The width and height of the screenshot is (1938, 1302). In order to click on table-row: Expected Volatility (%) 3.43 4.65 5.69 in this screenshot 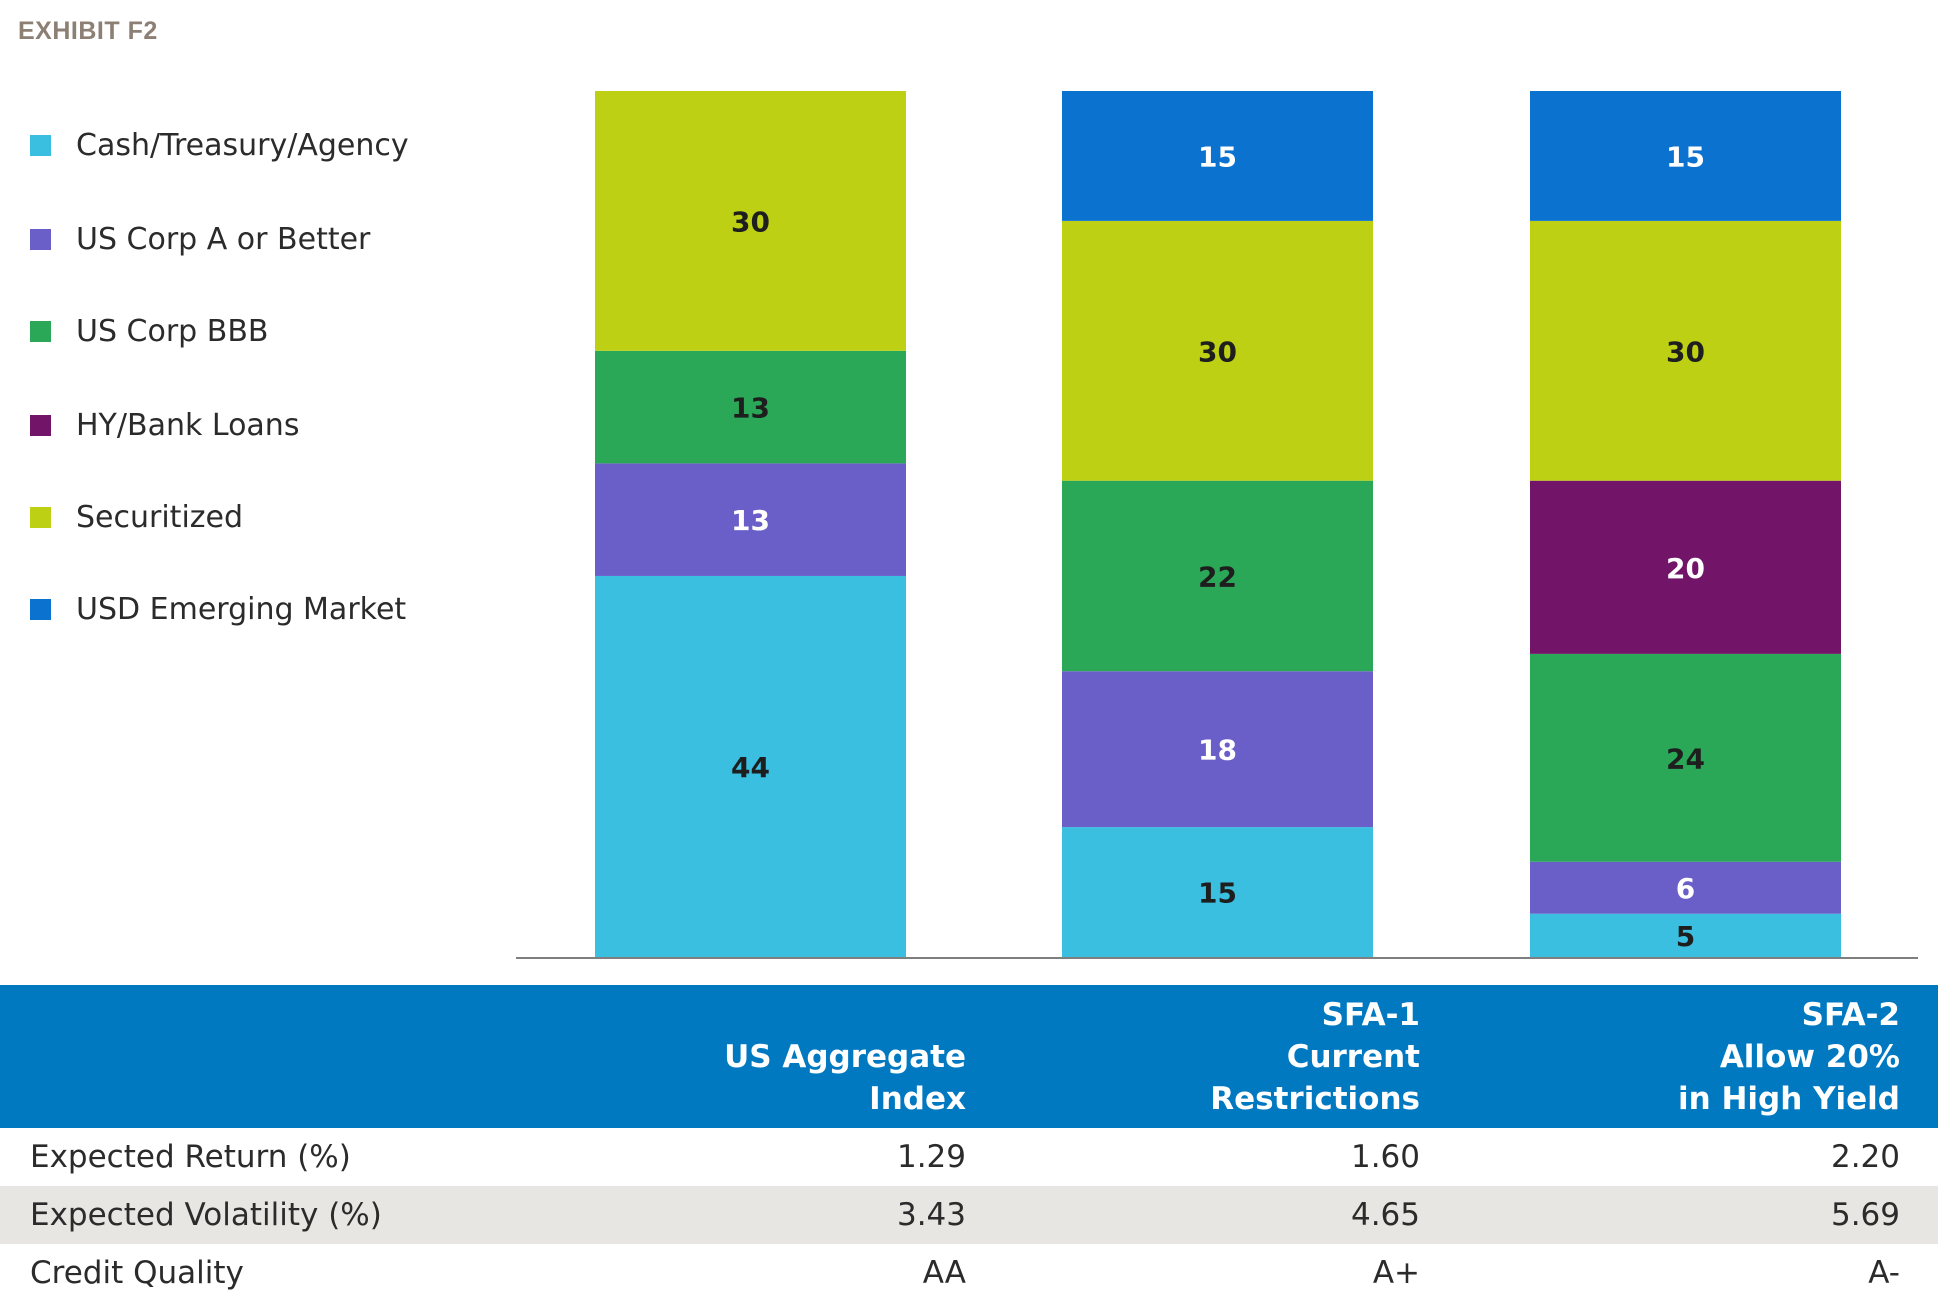, I will do `click(969, 1215)`.